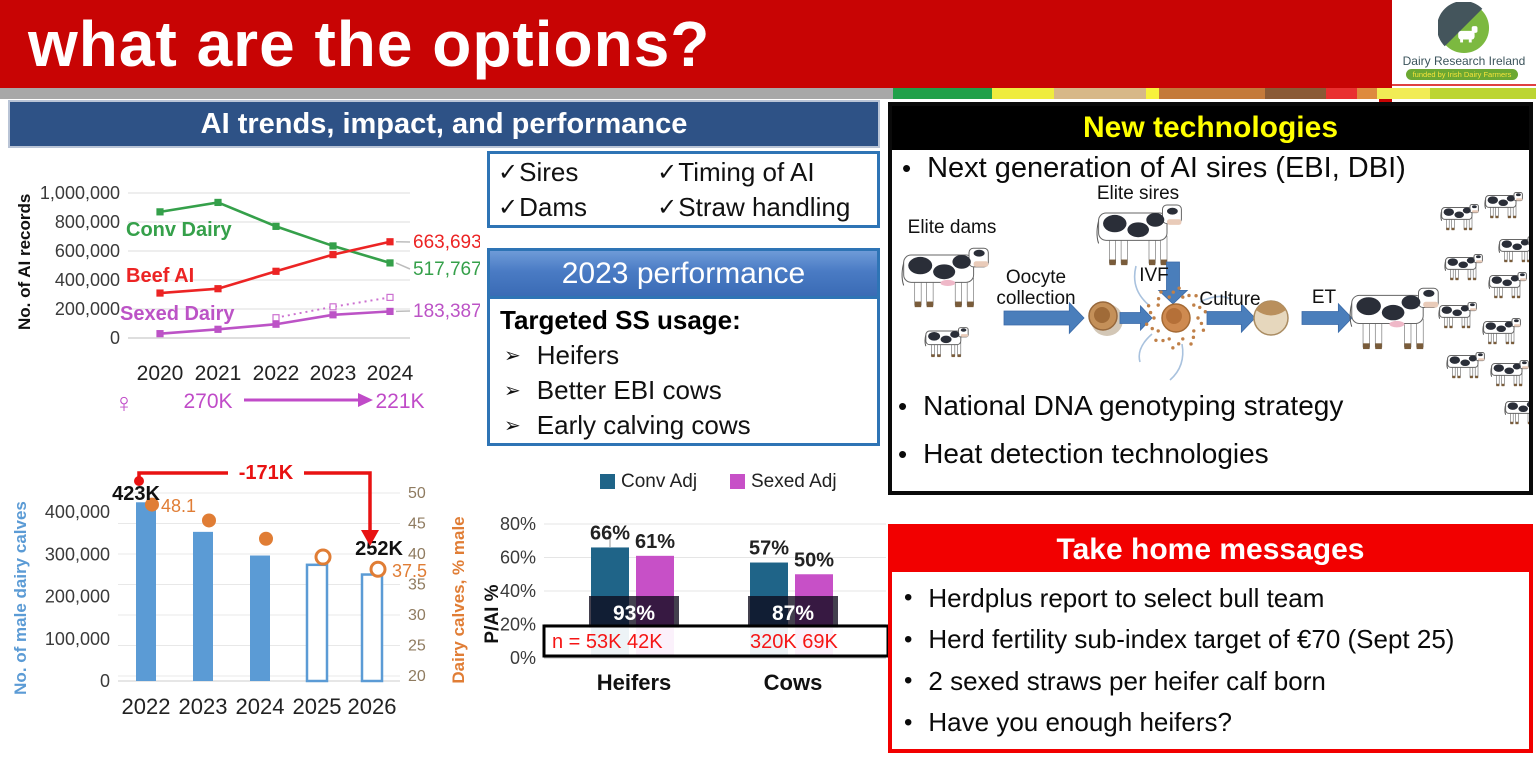  What do you see at coordinates (620, 320) in the screenshot?
I see `targeted-ss-usage-title: Targeted SS usage:` at bounding box center [620, 320].